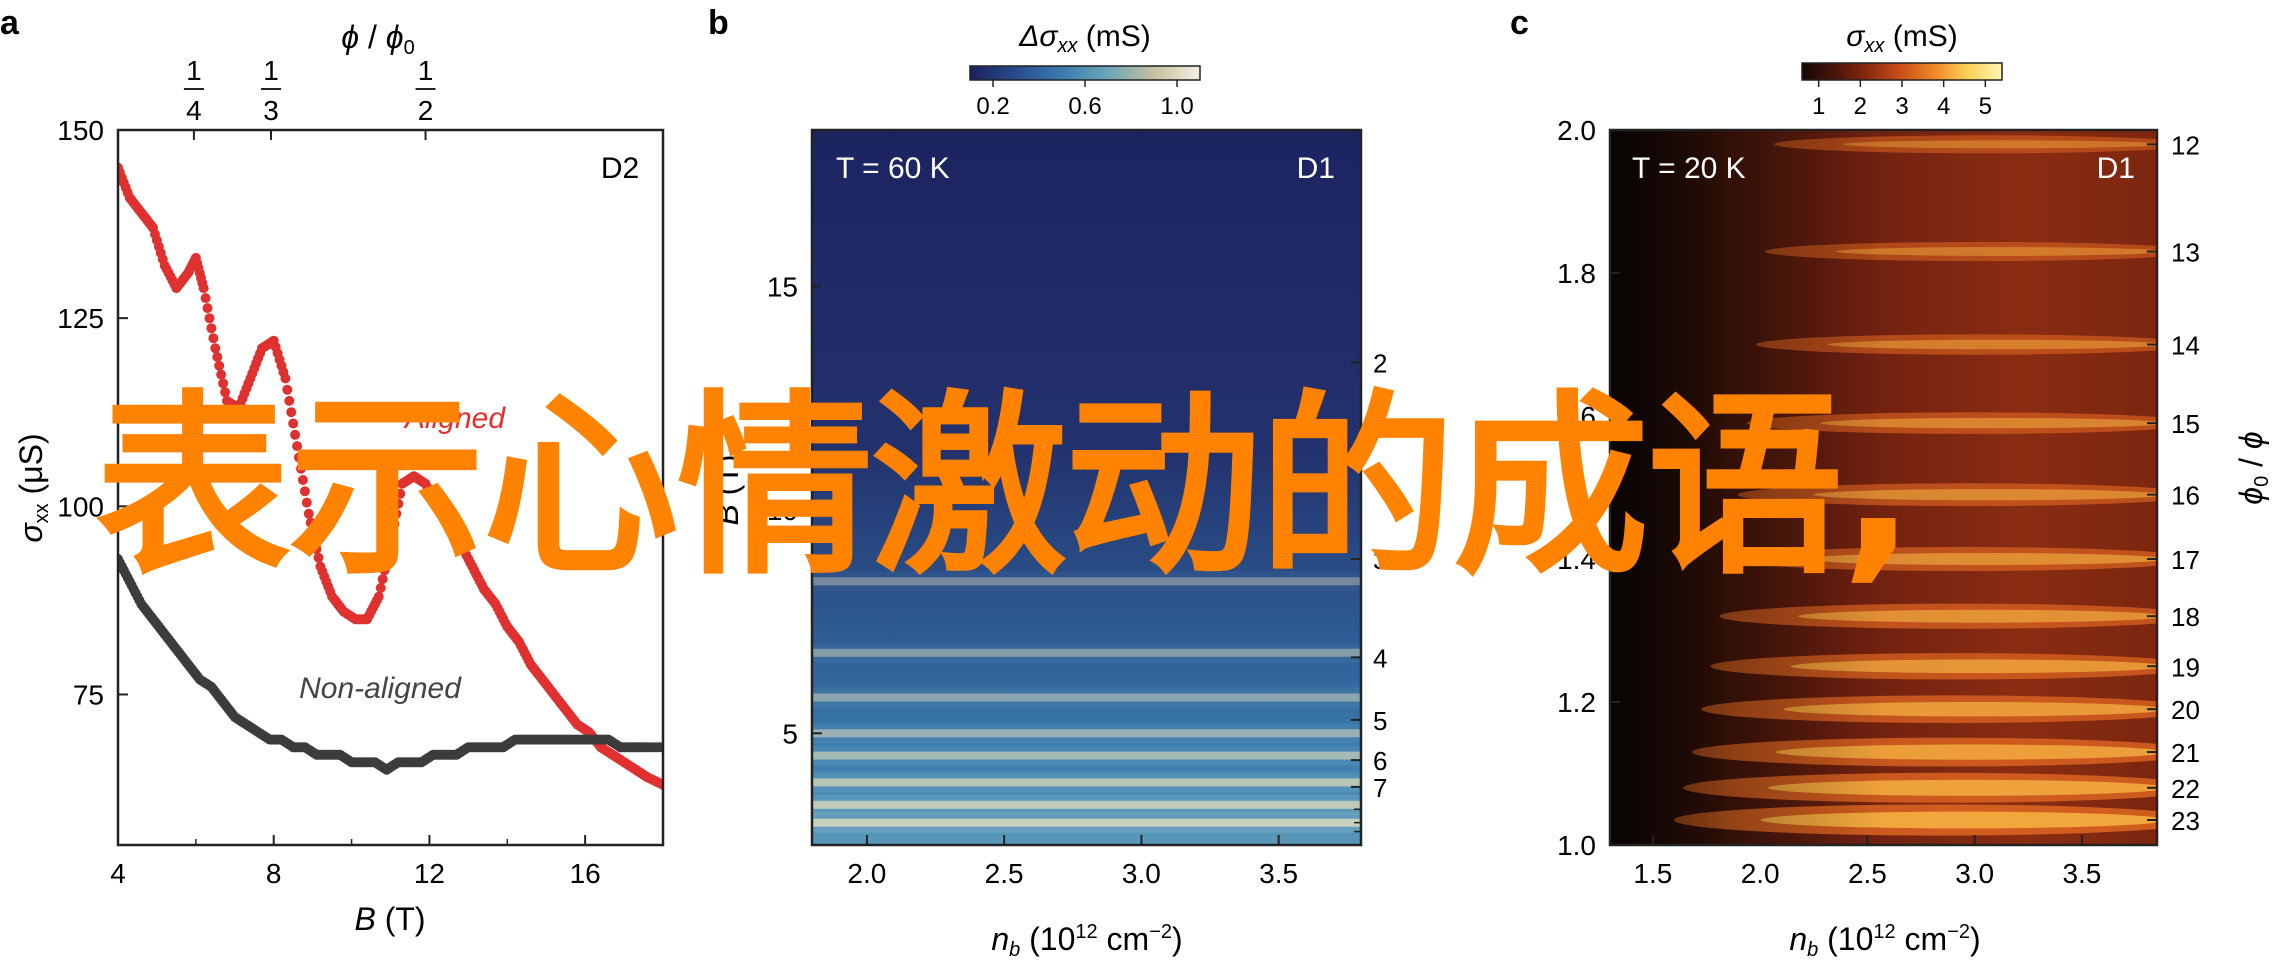 The height and width of the screenshot is (967, 2278). What do you see at coordinates (866, 873) in the screenshot?
I see `x-tick-label: 2.0` at bounding box center [866, 873].